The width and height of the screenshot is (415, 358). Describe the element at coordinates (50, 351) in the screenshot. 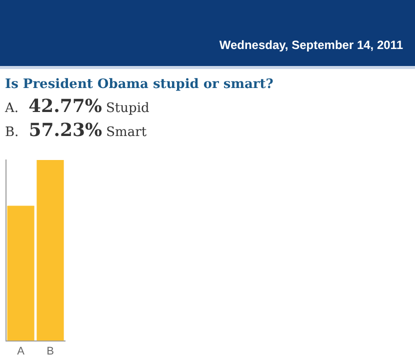

I see `x-tick-label: B` at that location.